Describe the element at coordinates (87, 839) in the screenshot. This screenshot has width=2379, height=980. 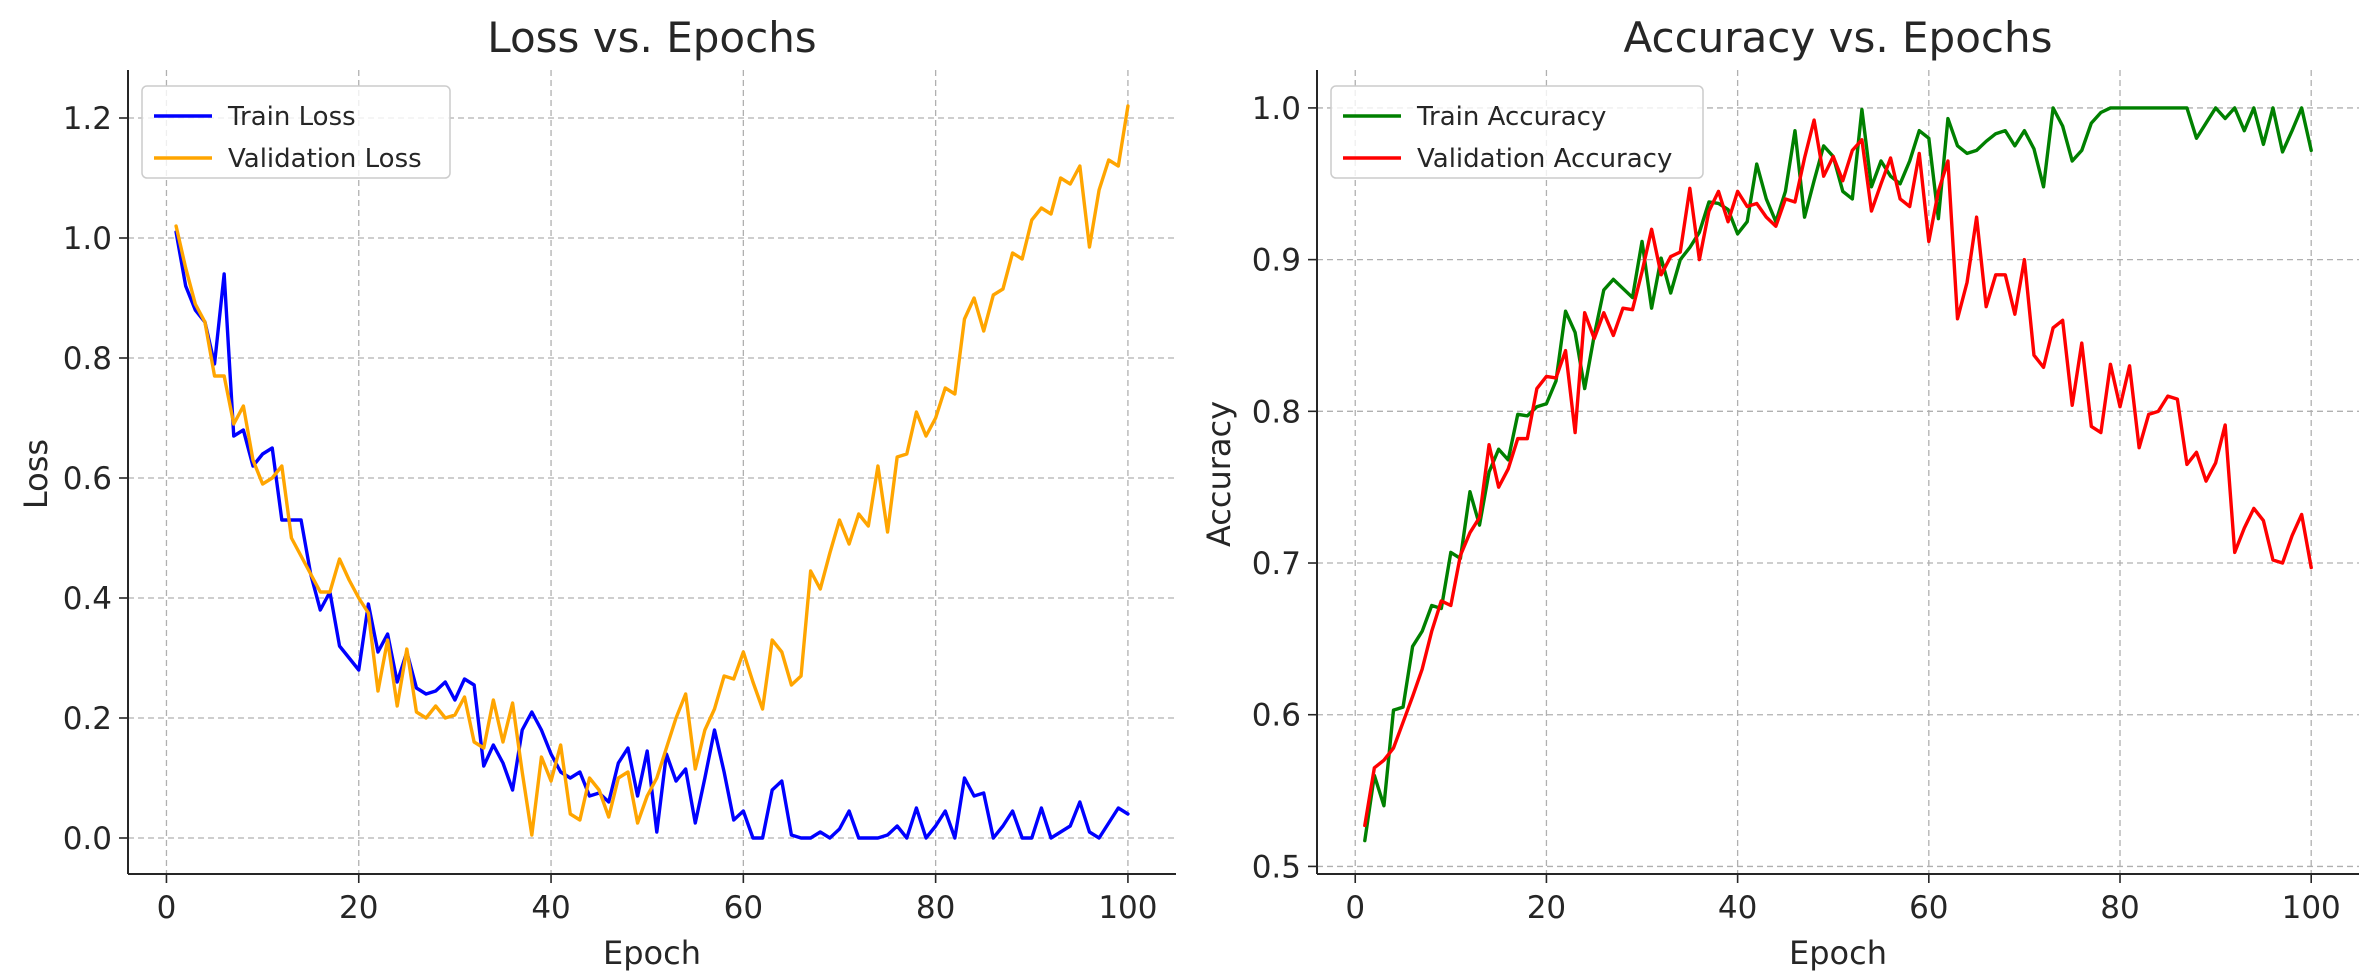
I see `loss-y-tick-label-0: 0.0` at that location.